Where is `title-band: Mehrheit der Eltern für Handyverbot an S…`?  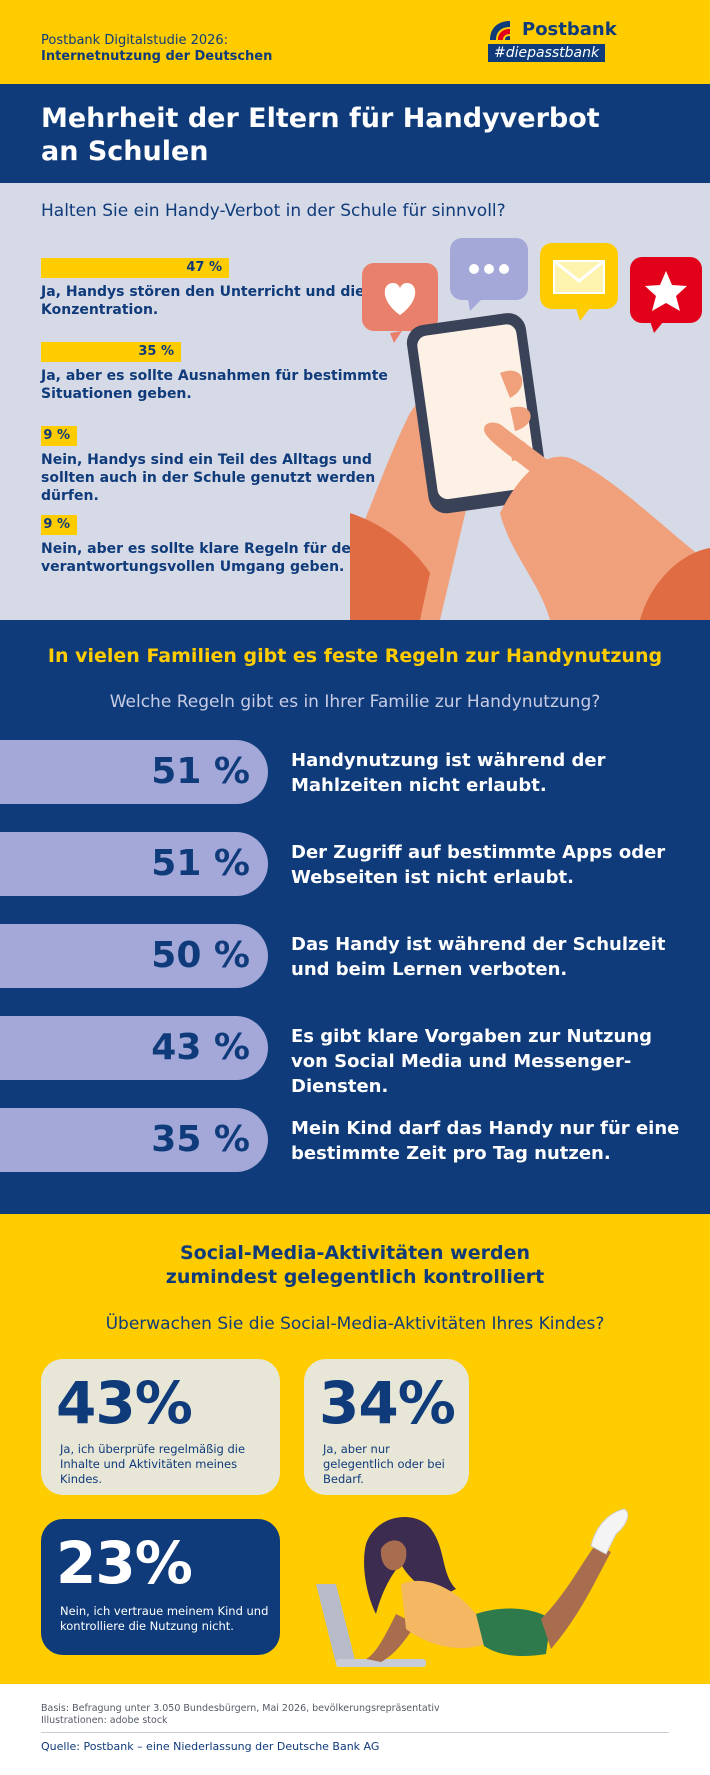
title-band: Mehrheit der Eltern für Handyverbot an S… is located at coordinates (355, 133).